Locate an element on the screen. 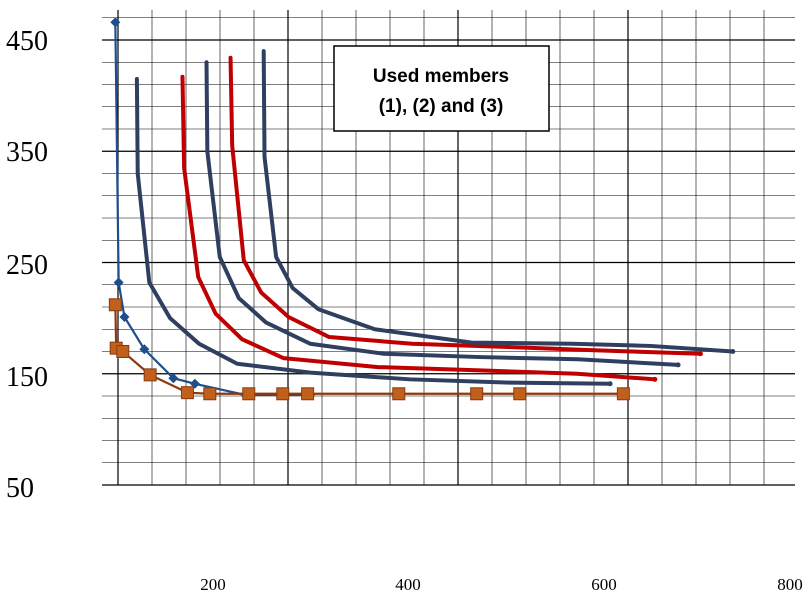 The width and height of the screenshot is (808, 598). x-tick-label: 800 is located at coordinates (790, 584).